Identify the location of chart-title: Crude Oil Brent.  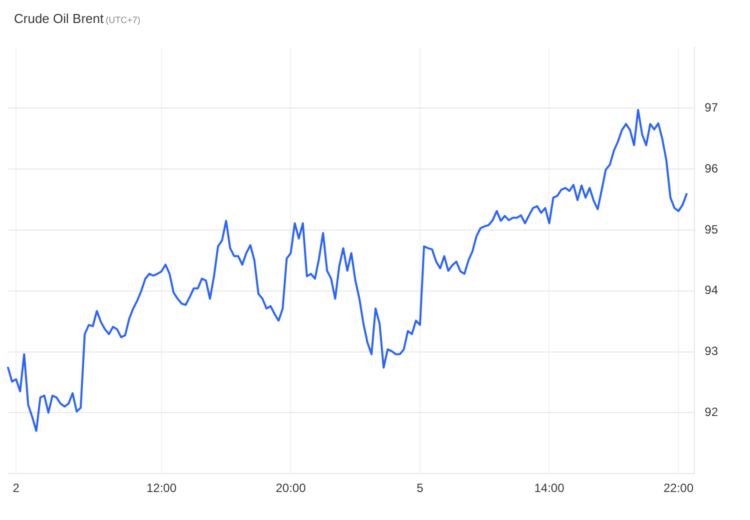
(59, 18).